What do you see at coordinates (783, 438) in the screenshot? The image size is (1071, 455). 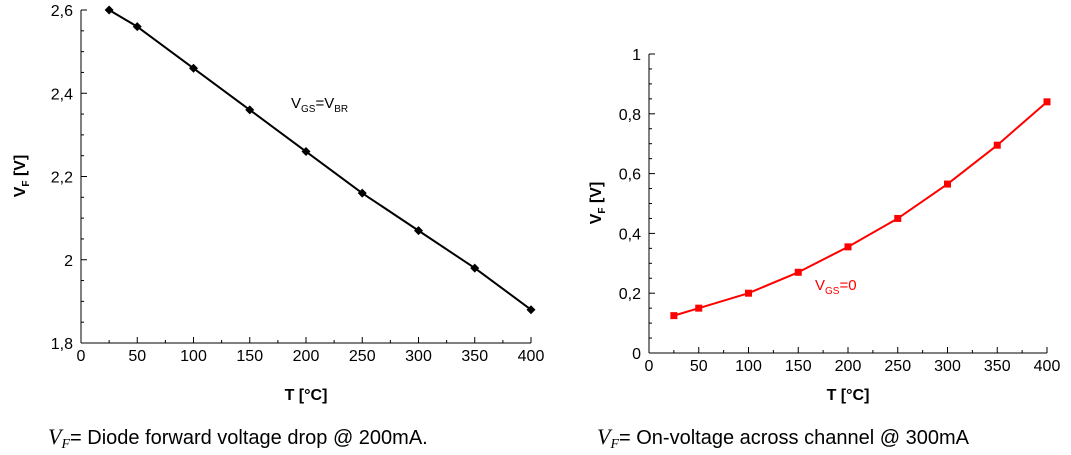 I see `caption-right: VF= On-voltage across channel @ 300mA` at bounding box center [783, 438].